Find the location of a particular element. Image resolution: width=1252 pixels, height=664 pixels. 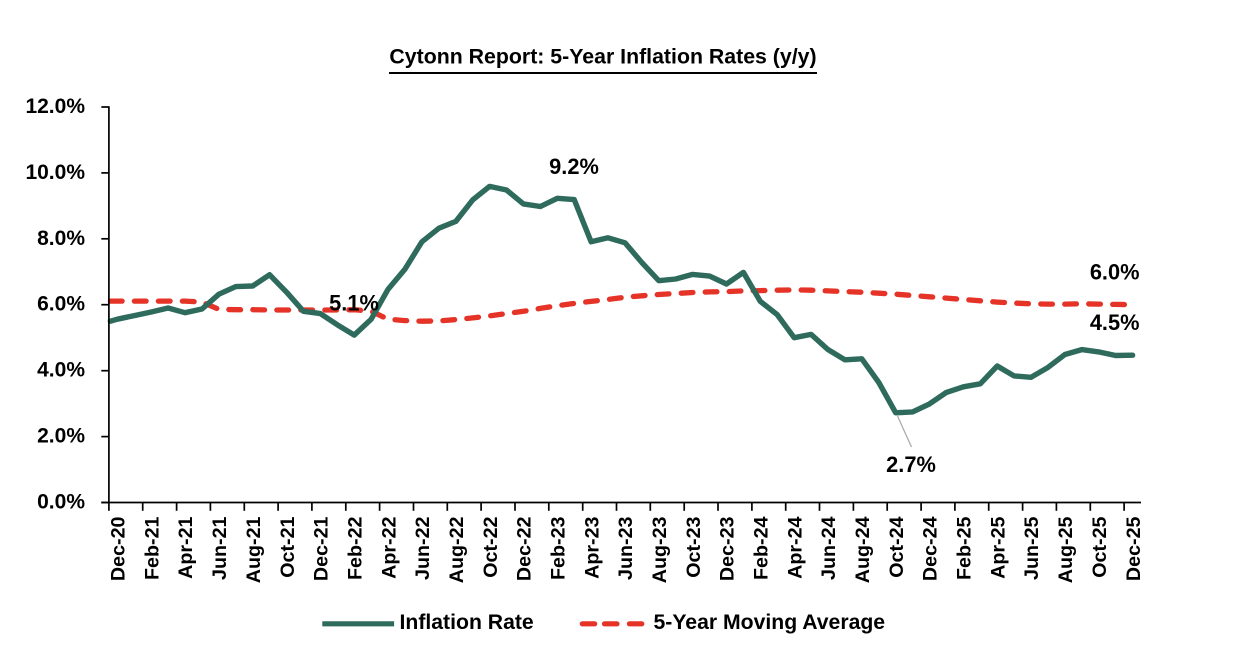

svg-text: Oct-22 is located at coordinates (491, 546).